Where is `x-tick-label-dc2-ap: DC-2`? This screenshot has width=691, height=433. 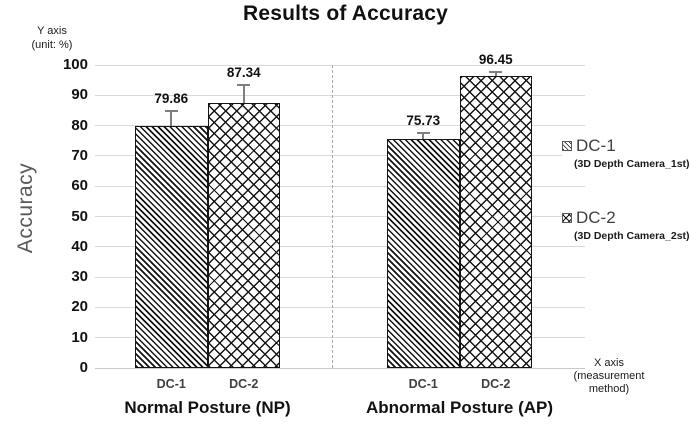 x-tick-label-dc2-ap: DC-2 is located at coordinates (496, 384).